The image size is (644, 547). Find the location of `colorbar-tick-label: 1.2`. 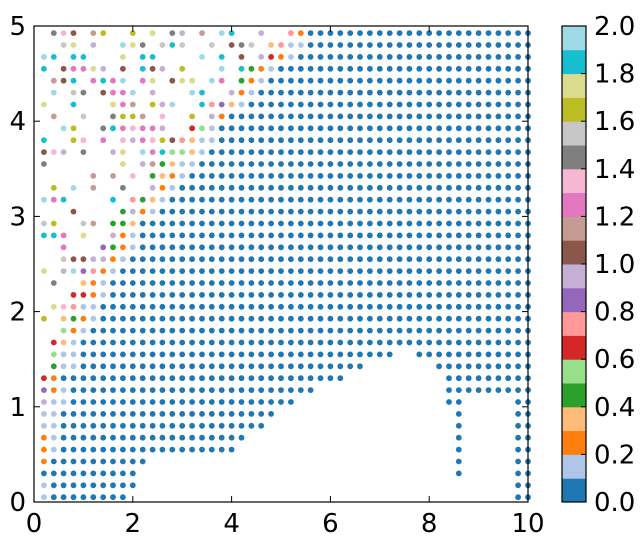

colorbar-tick-label: 1.2 is located at coordinates (614, 217).